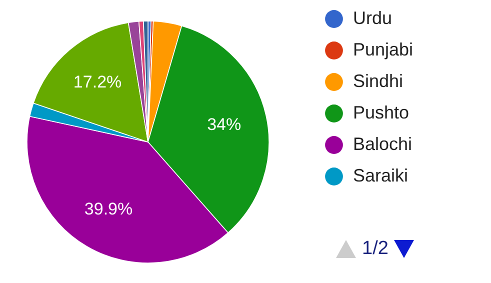  Describe the element at coordinates (382, 144) in the screenshot. I see `legend-label: Balochi` at that location.